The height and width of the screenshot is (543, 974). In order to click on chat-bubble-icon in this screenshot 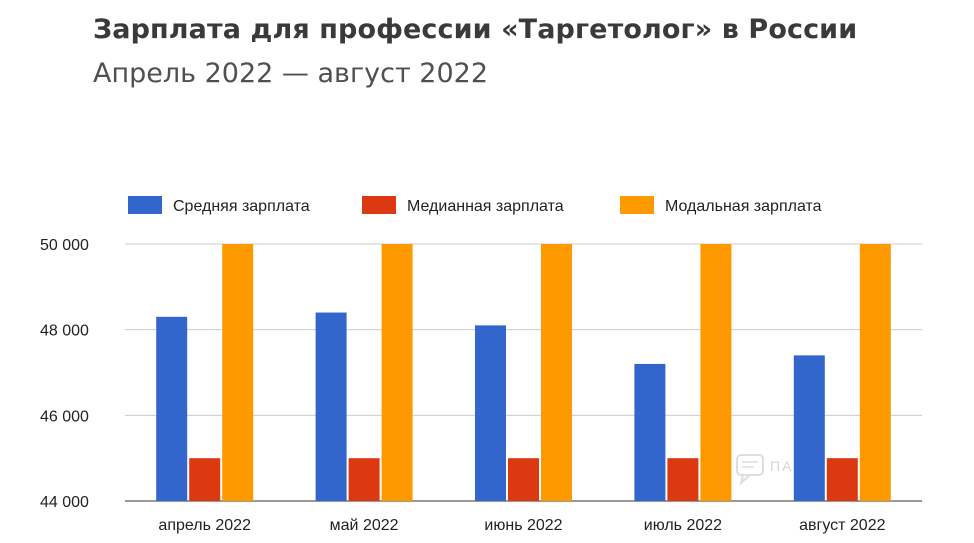, I will do `click(750, 470)`.